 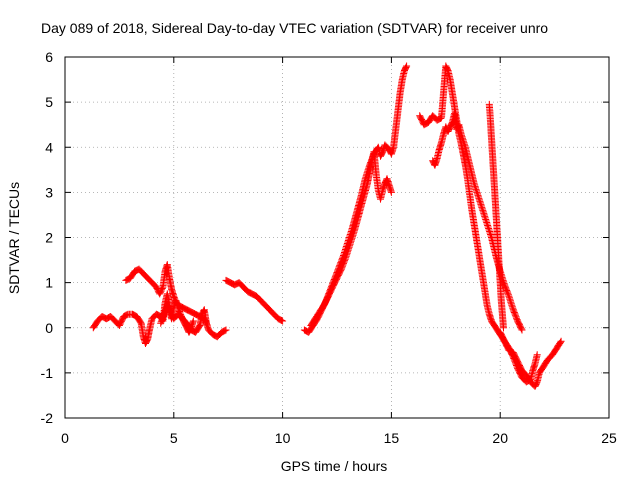 I want to click on y-tick-label: 6, so click(x=49, y=57).